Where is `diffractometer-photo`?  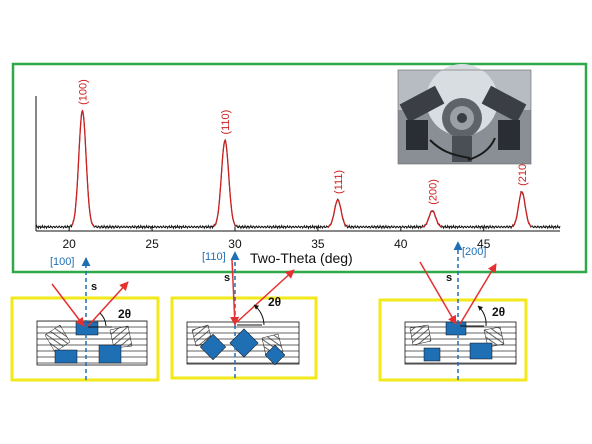 diffractometer-photo is located at coordinates (464, 114).